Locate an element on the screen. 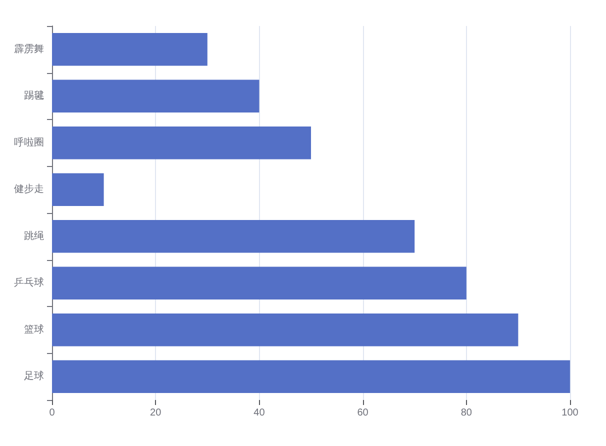  y-tick-label: 足球 is located at coordinates (34, 376).